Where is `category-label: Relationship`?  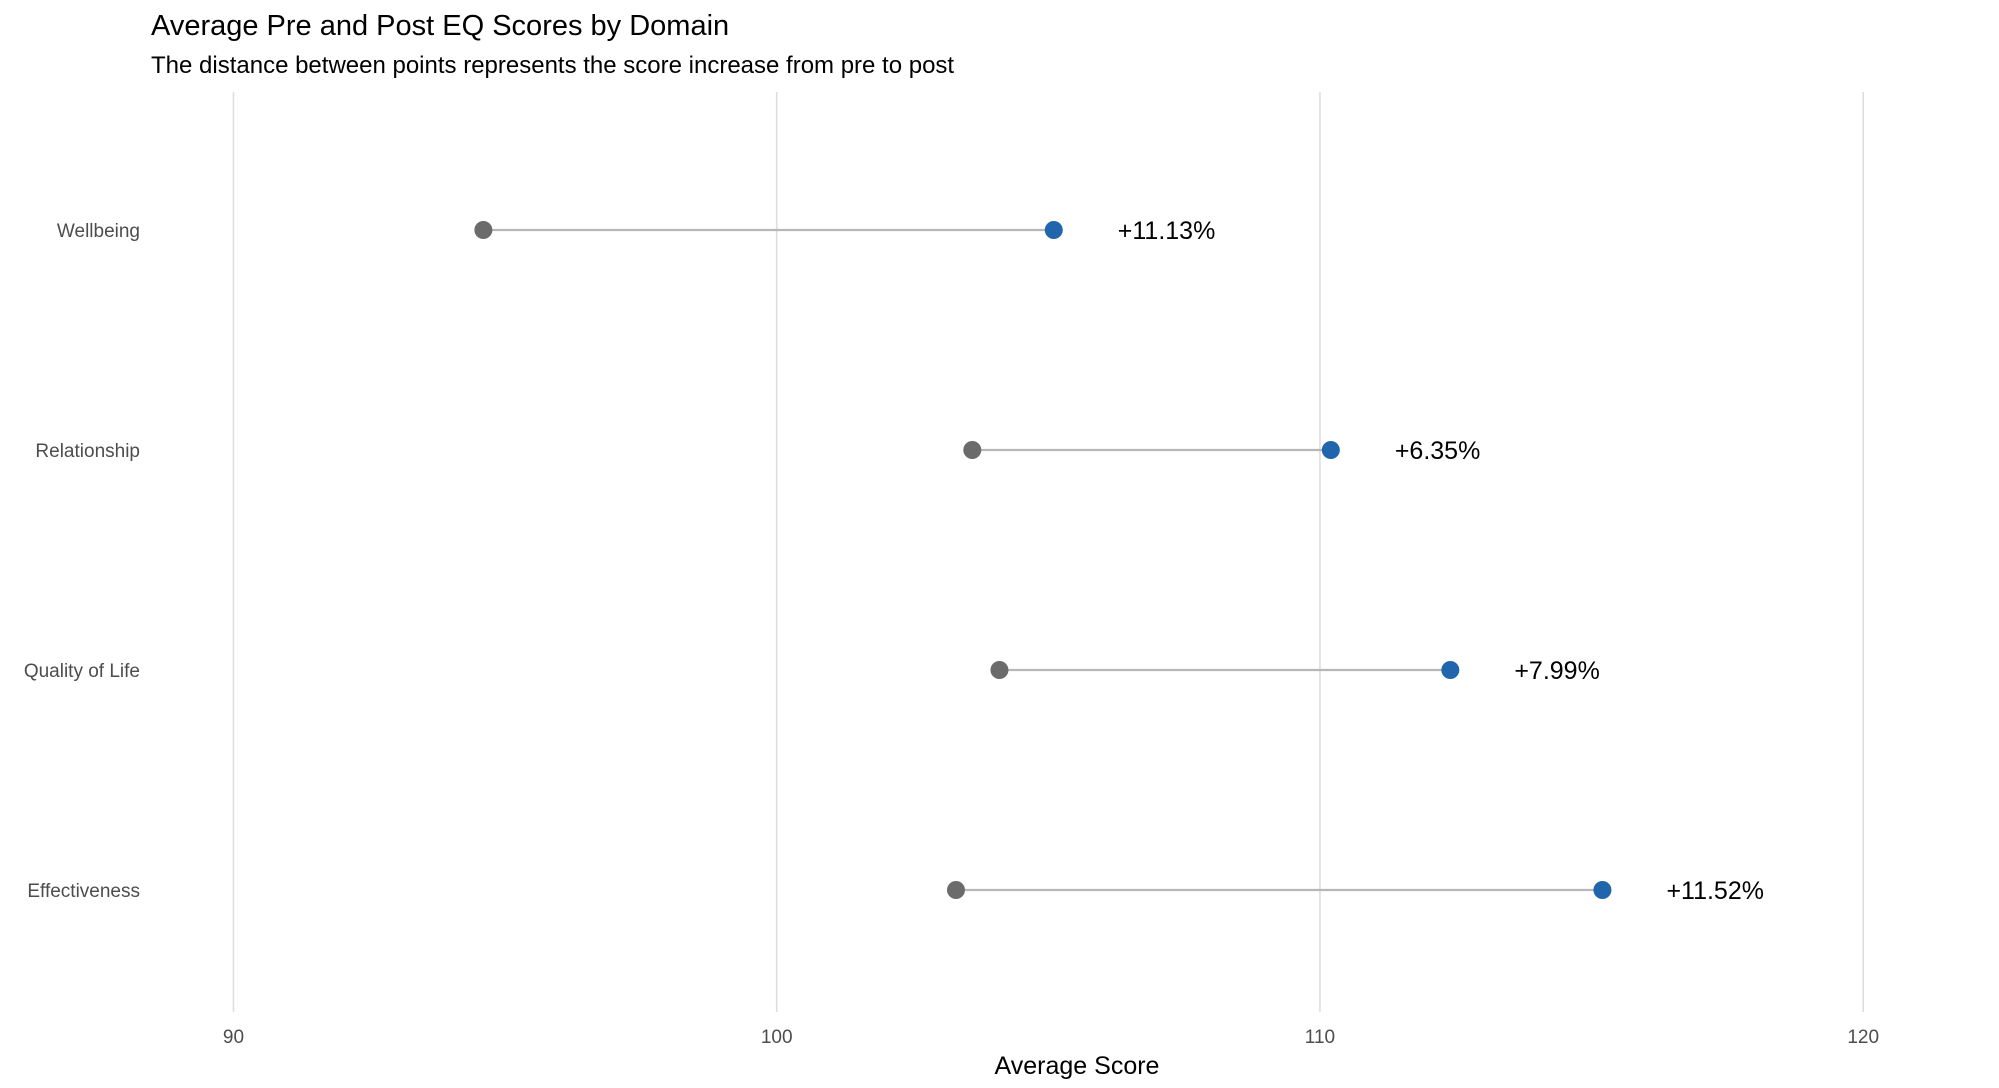
category-label: Relationship is located at coordinates (87, 451).